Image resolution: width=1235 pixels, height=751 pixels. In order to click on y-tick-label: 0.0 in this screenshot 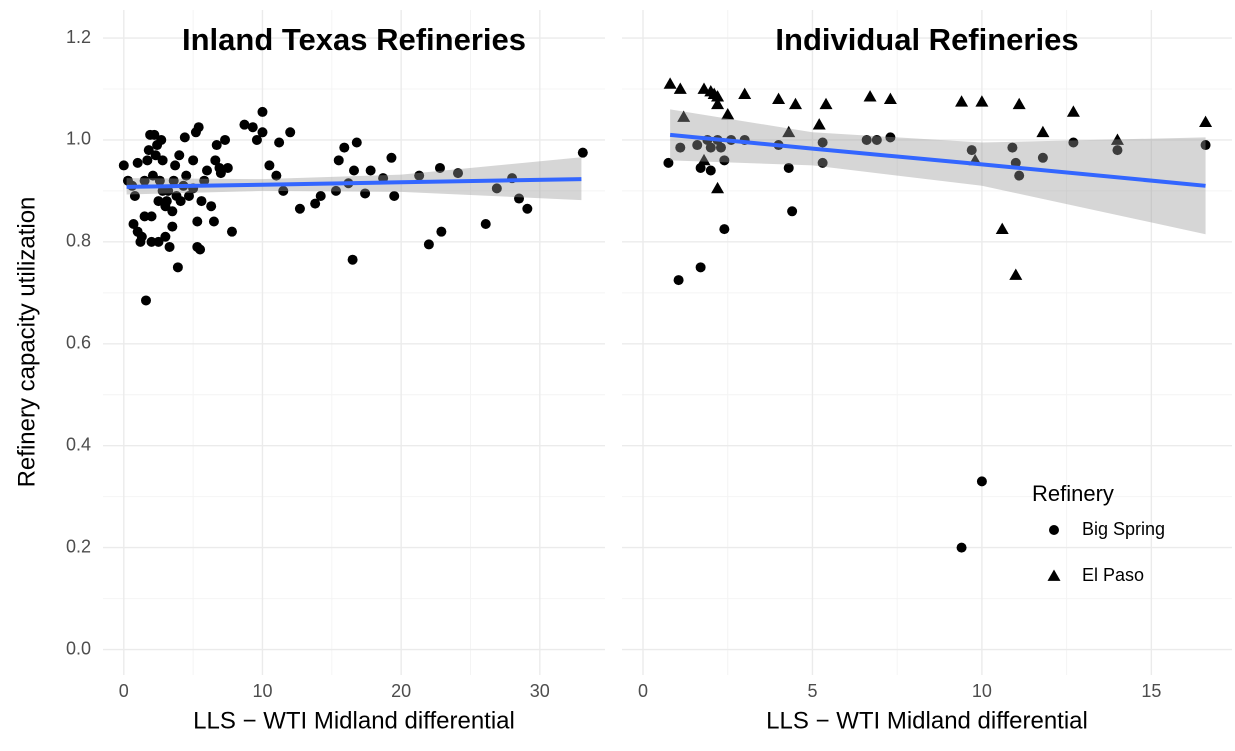, I will do `click(78, 648)`.